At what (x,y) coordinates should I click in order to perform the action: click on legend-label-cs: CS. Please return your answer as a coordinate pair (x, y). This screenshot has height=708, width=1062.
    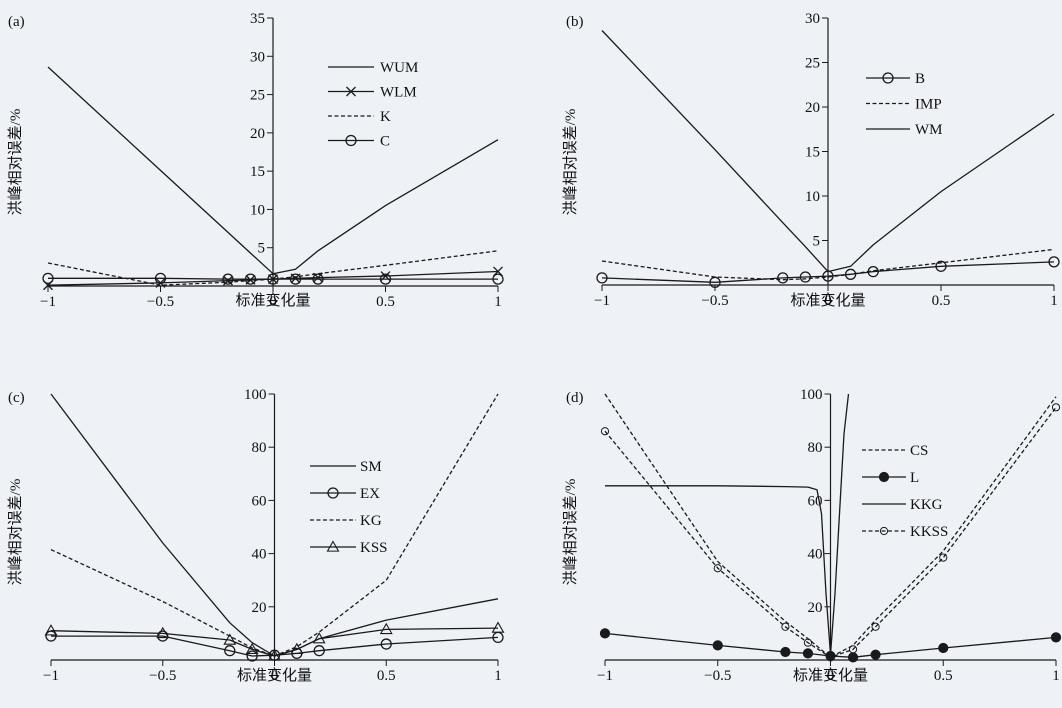
    Looking at the image, I should click on (919, 451).